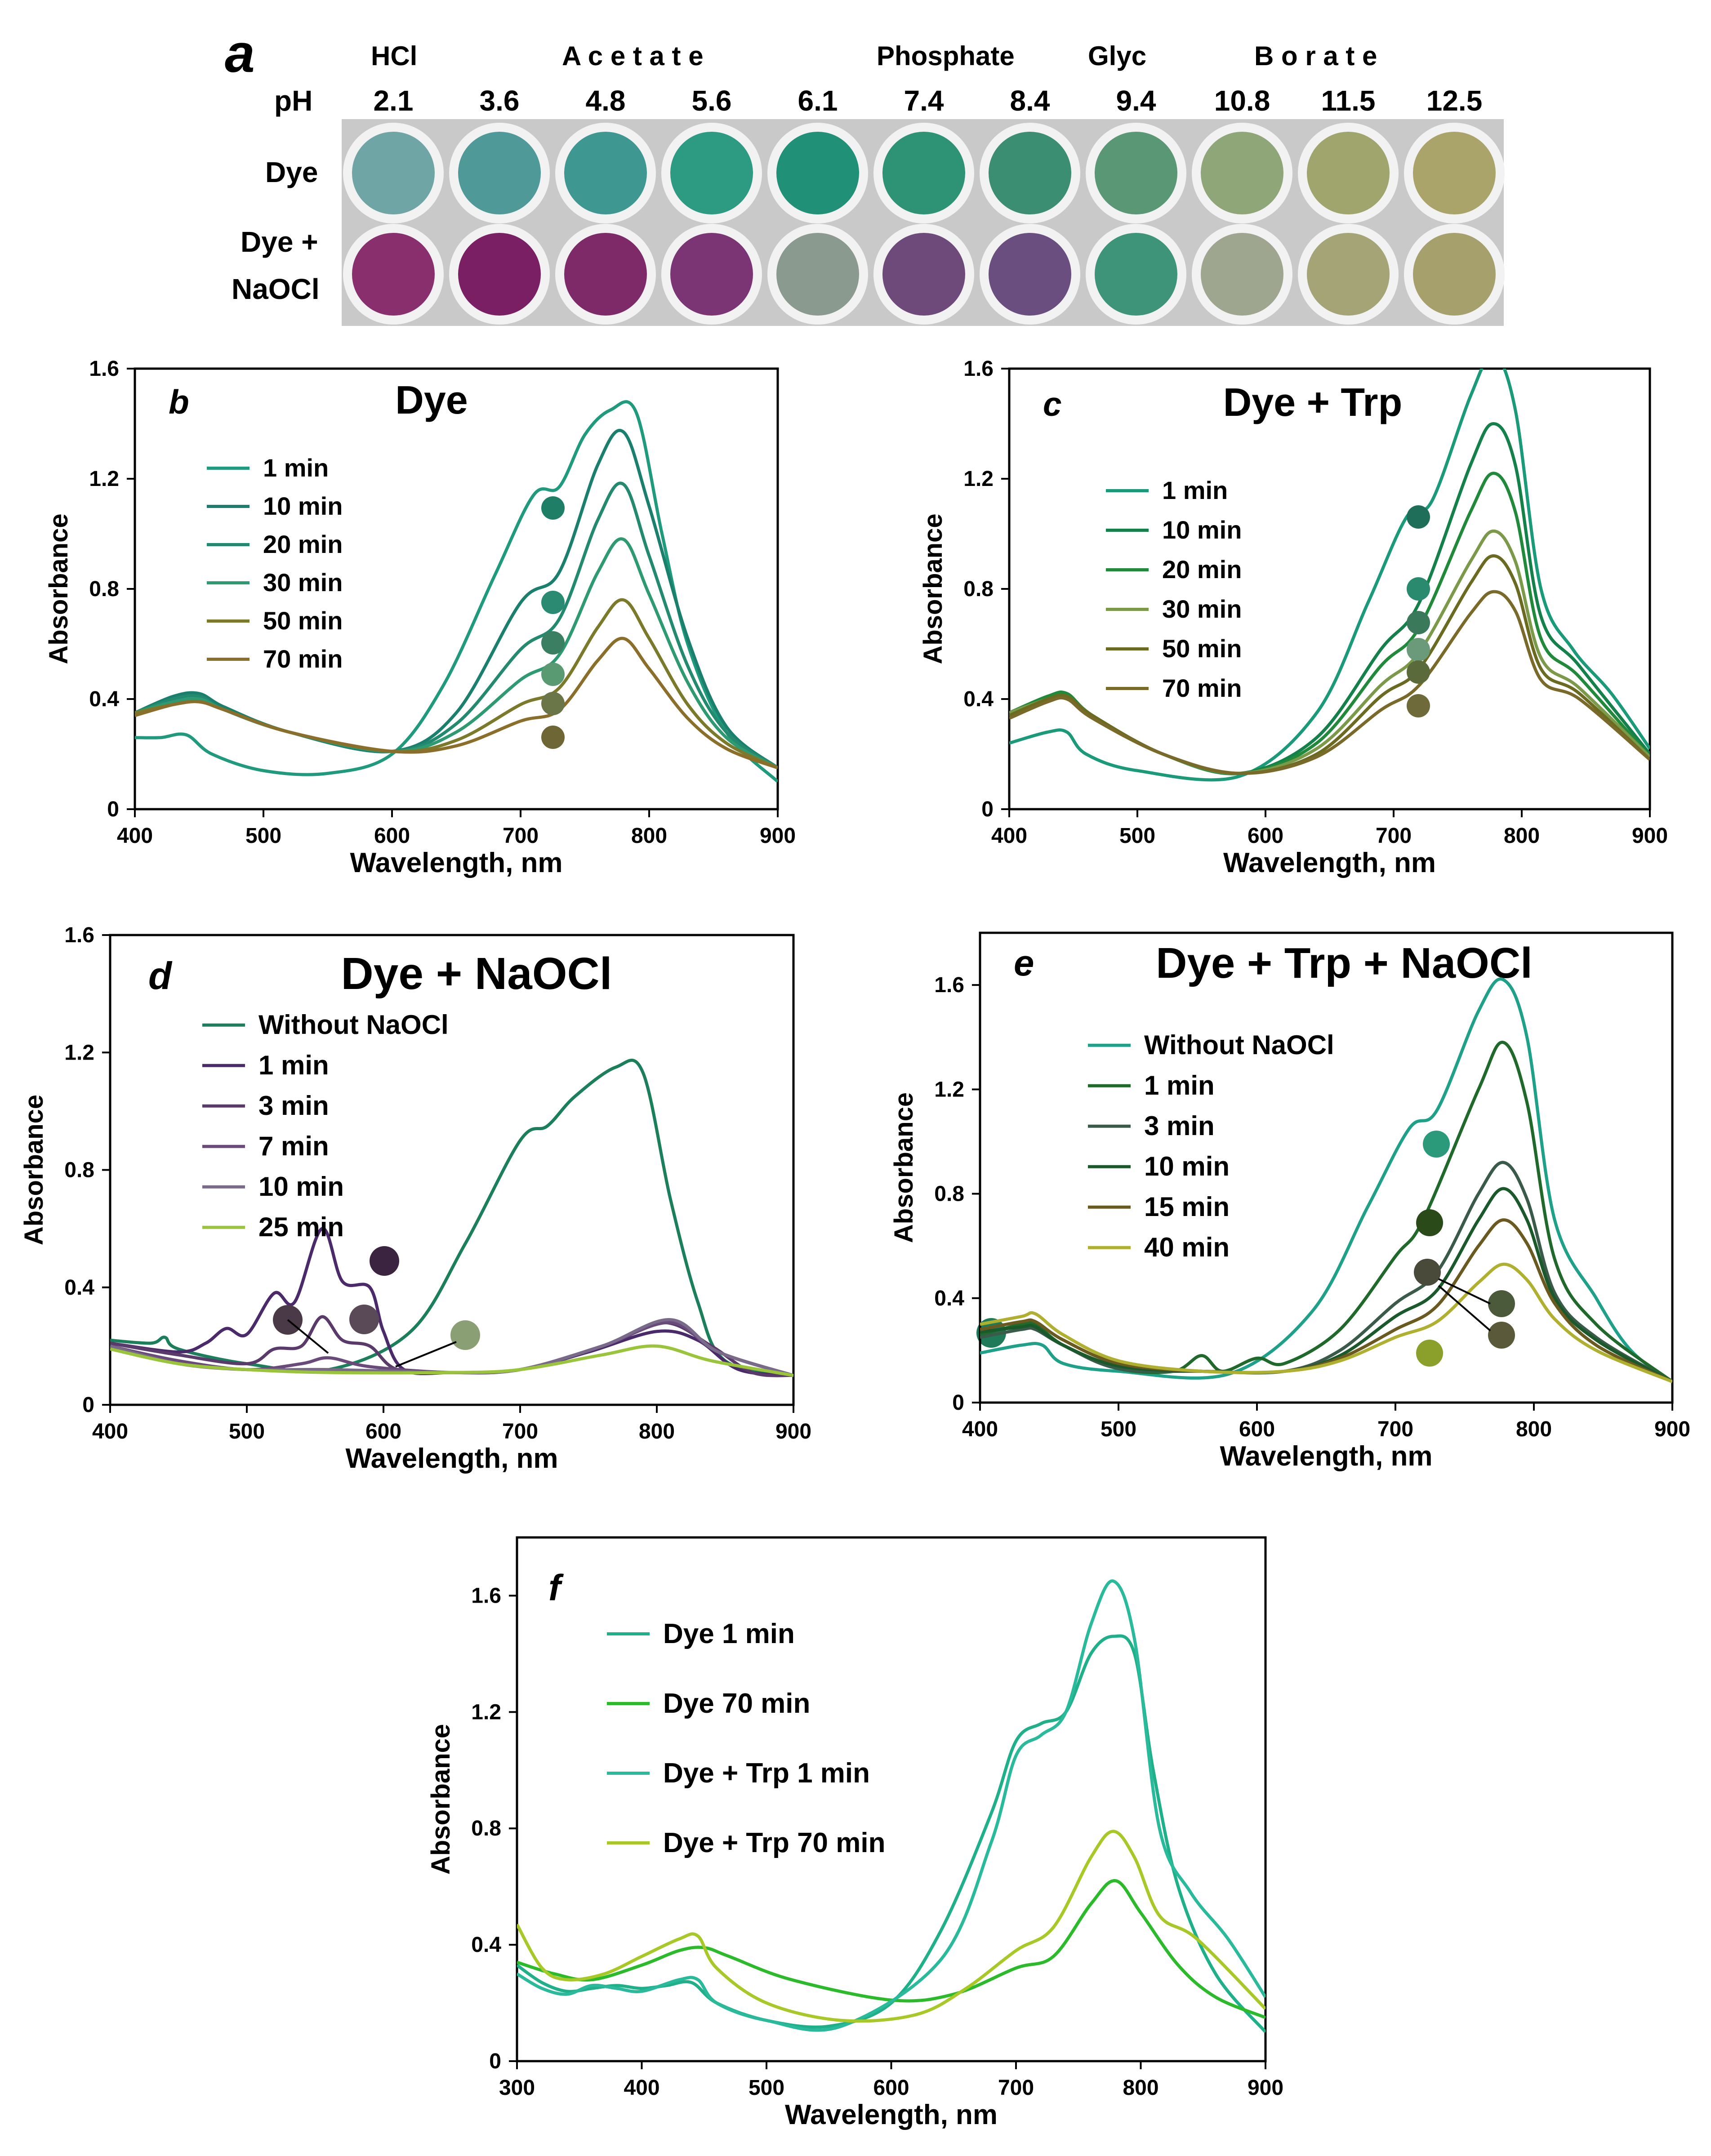 The width and height of the screenshot is (1711, 2156). What do you see at coordinates (1187, 1207) in the screenshot?
I see `legend-label-4: 15 min` at bounding box center [1187, 1207].